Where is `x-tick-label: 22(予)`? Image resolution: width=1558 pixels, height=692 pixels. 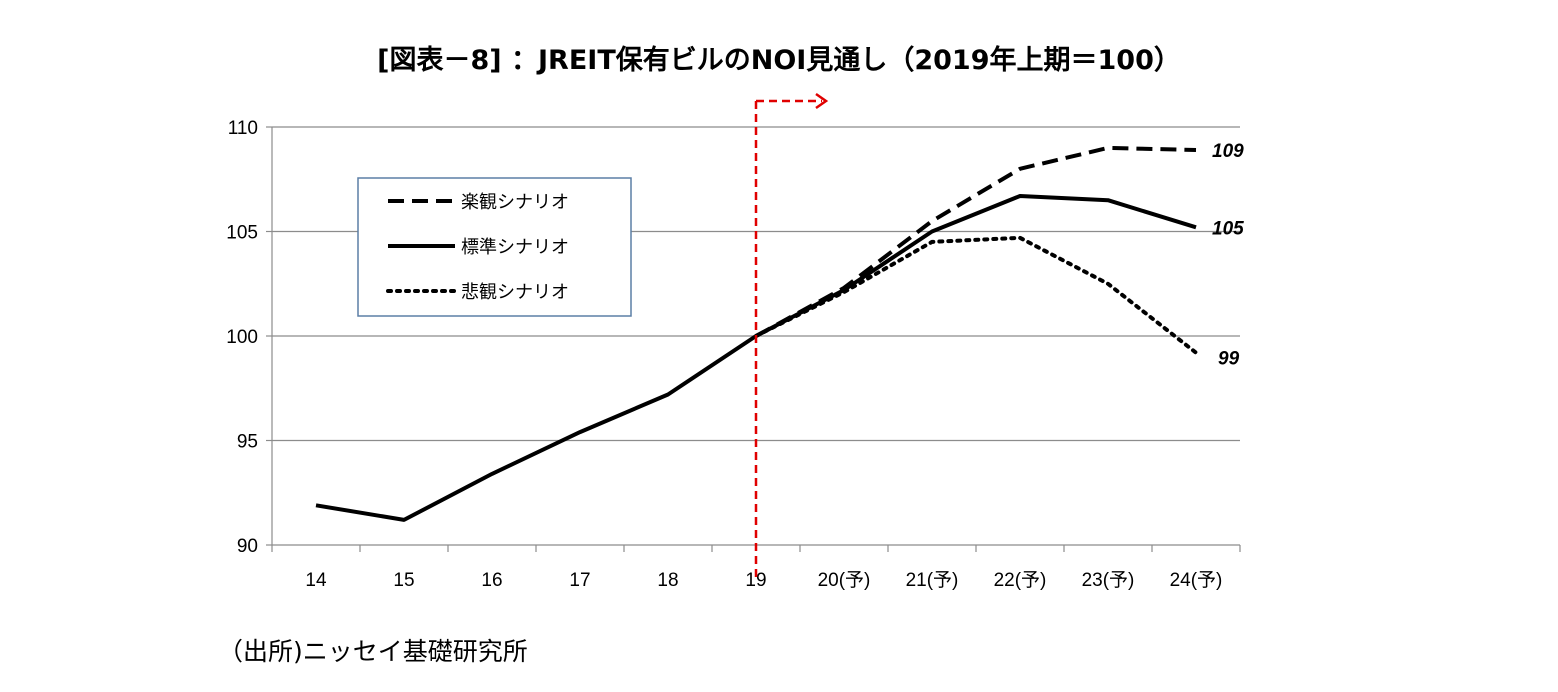 x-tick-label: 22(予) is located at coordinates (1020, 580).